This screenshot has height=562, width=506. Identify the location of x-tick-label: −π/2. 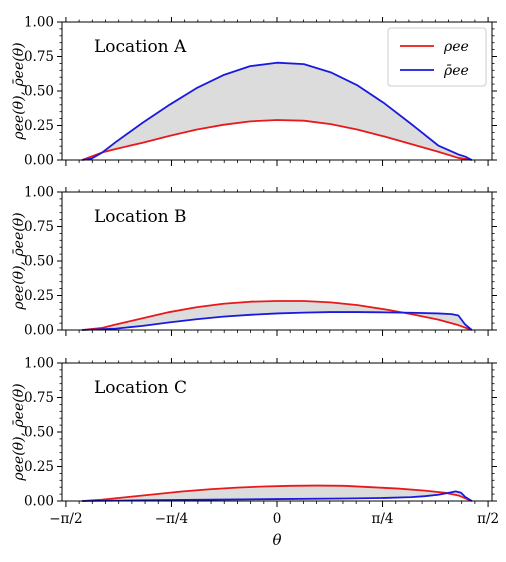
(65, 519).